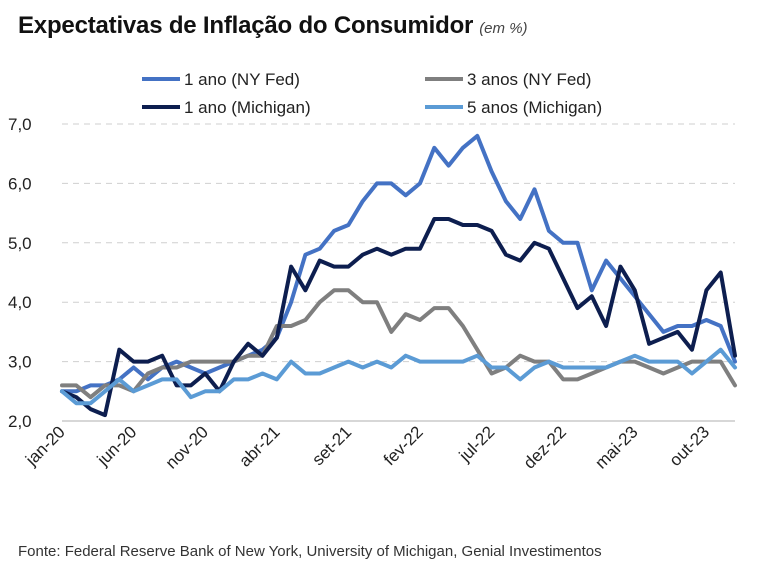 The width and height of the screenshot is (768, 576). What do you see at coordinates (477, 444) in the screenshot?
I see `x-tick-label: jul-22` at bounding box center [477, 444].